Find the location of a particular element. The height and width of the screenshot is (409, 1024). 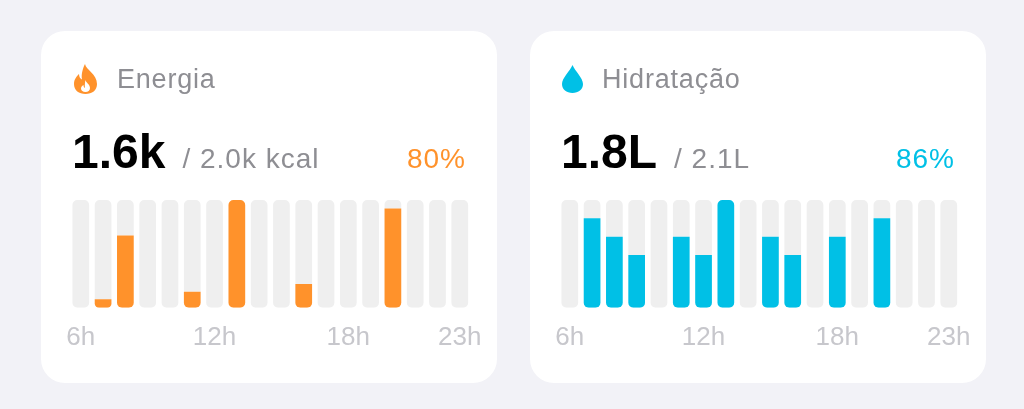

chart-title: Hidratação is located at coordinates (671, 79).